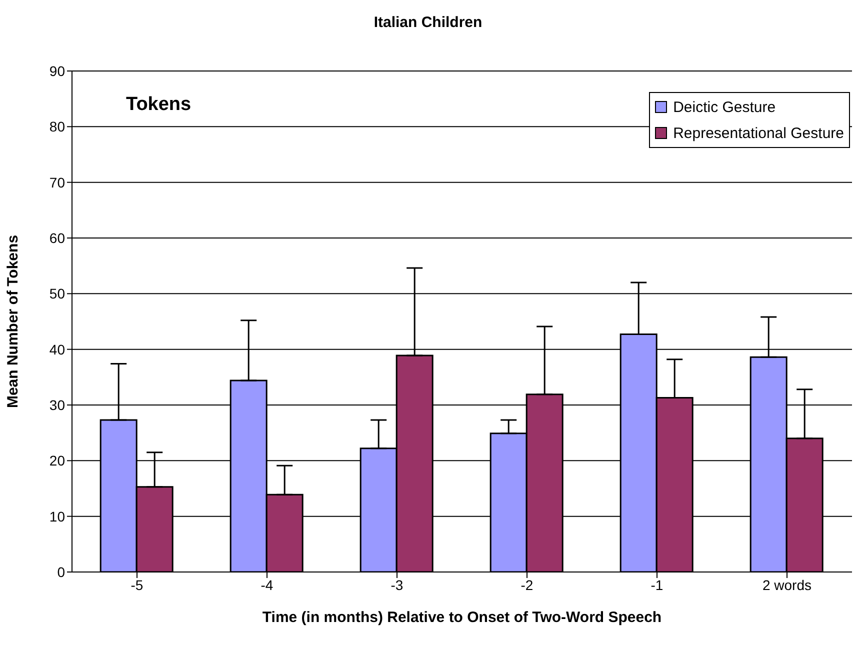 This screenshot has width=856, height=652. Describe the element at coordinates (57, 460) in the screenshot. I see `y-tick-label: 20` at that location.